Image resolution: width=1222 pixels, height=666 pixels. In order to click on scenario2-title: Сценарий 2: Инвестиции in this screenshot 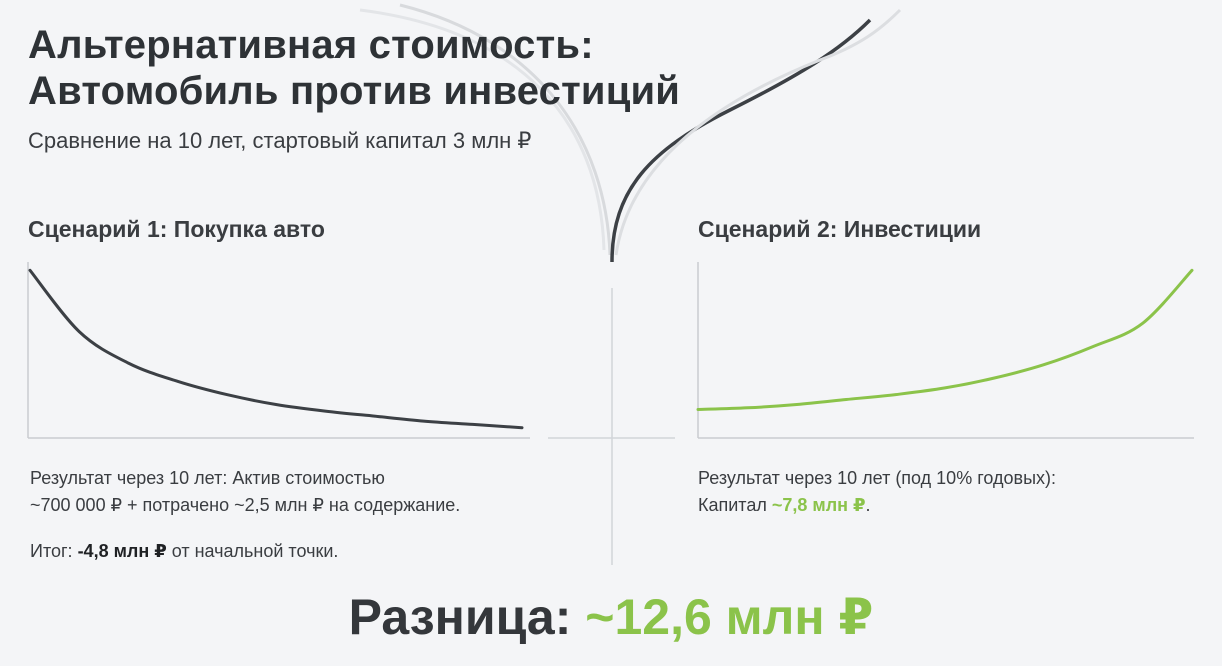, I will do `click(840, 229)`.